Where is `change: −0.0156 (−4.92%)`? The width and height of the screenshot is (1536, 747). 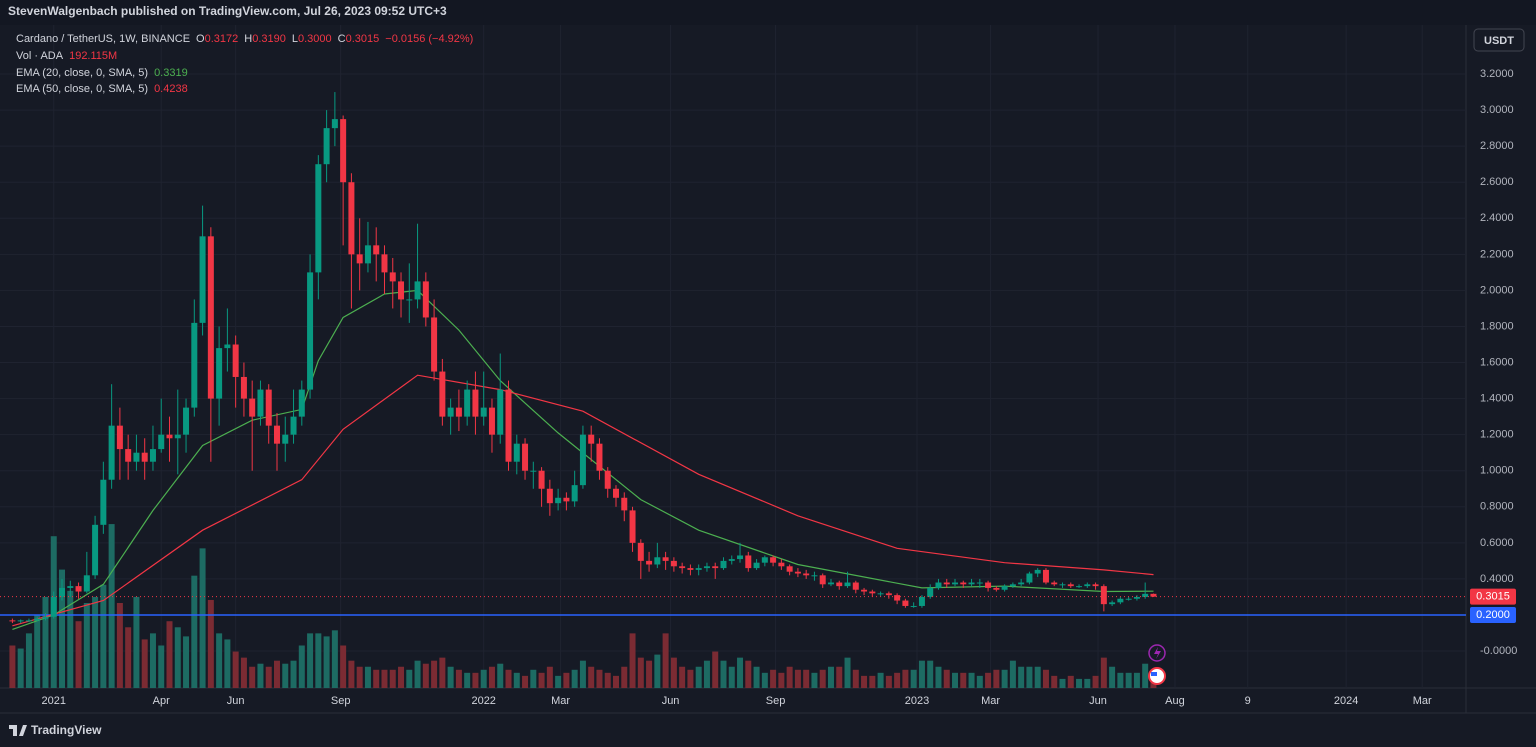
change: −0.0156 (−4.92%) is located at coordinates (429, 39).